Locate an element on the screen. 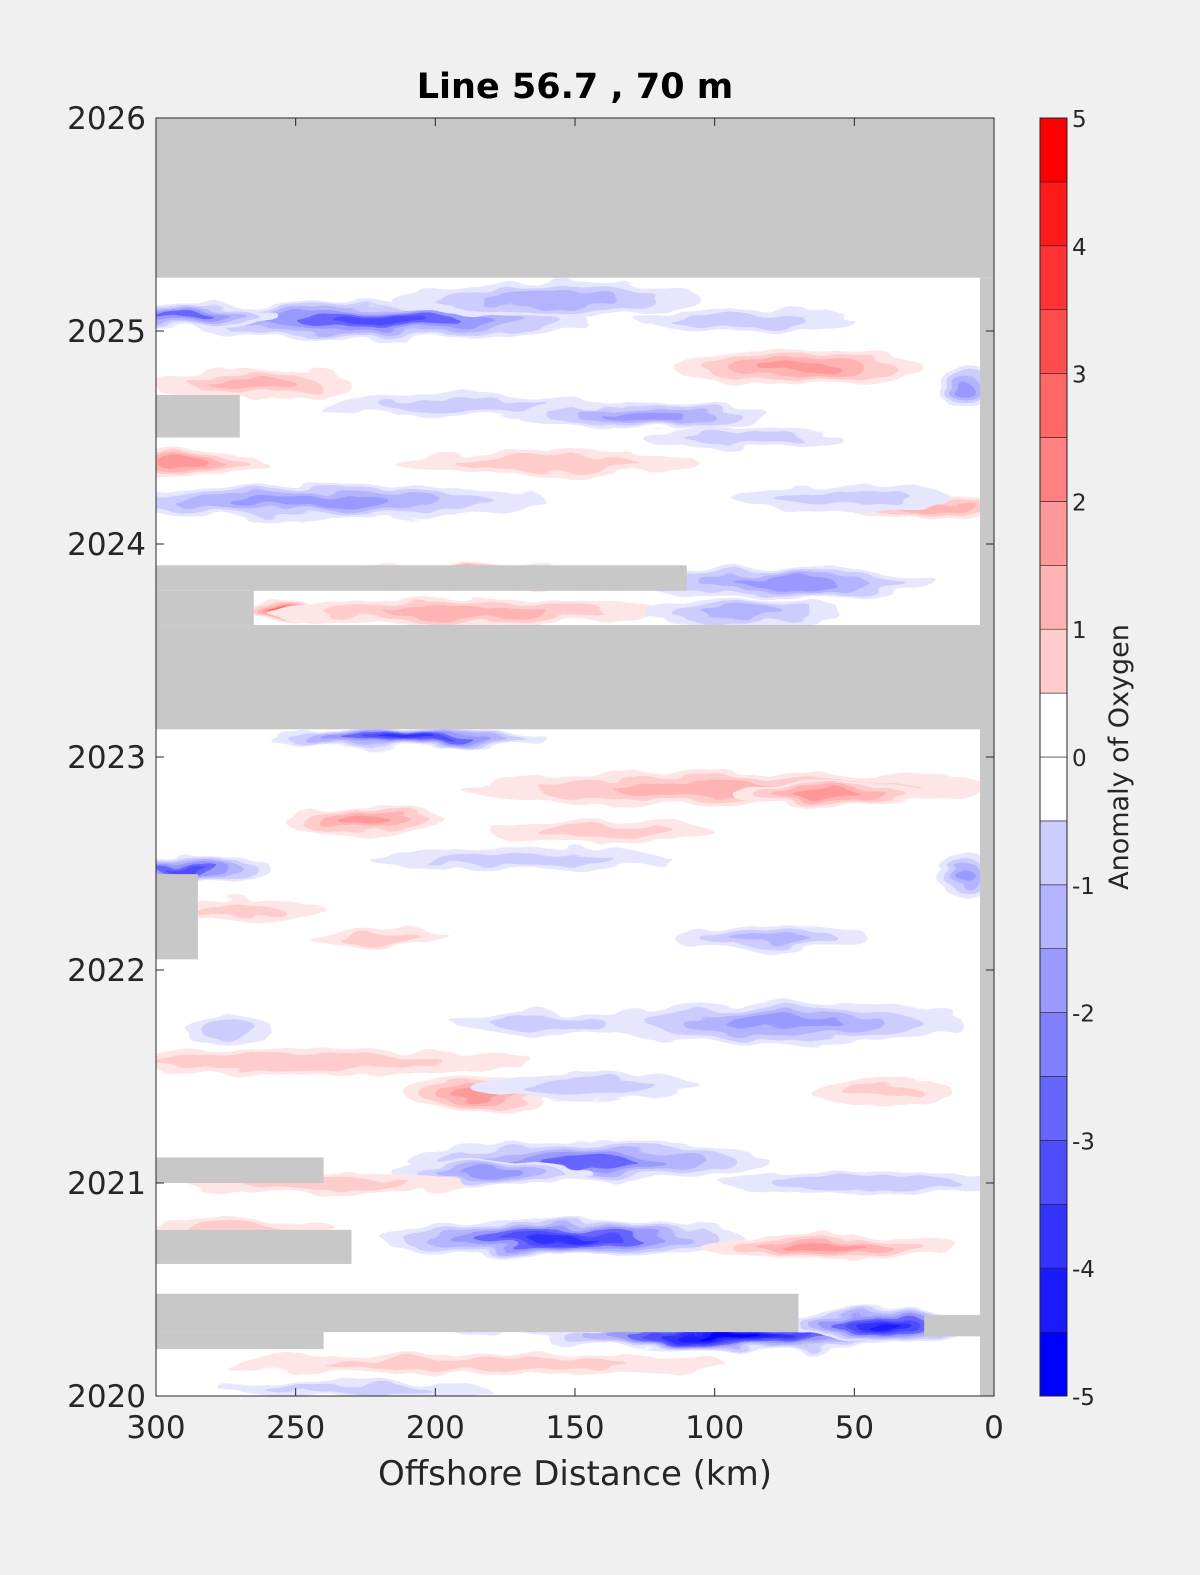 The height and width of the screenshot is (1575, 1200). y-tick-label: 2023 is located at coordinates (106, 758).